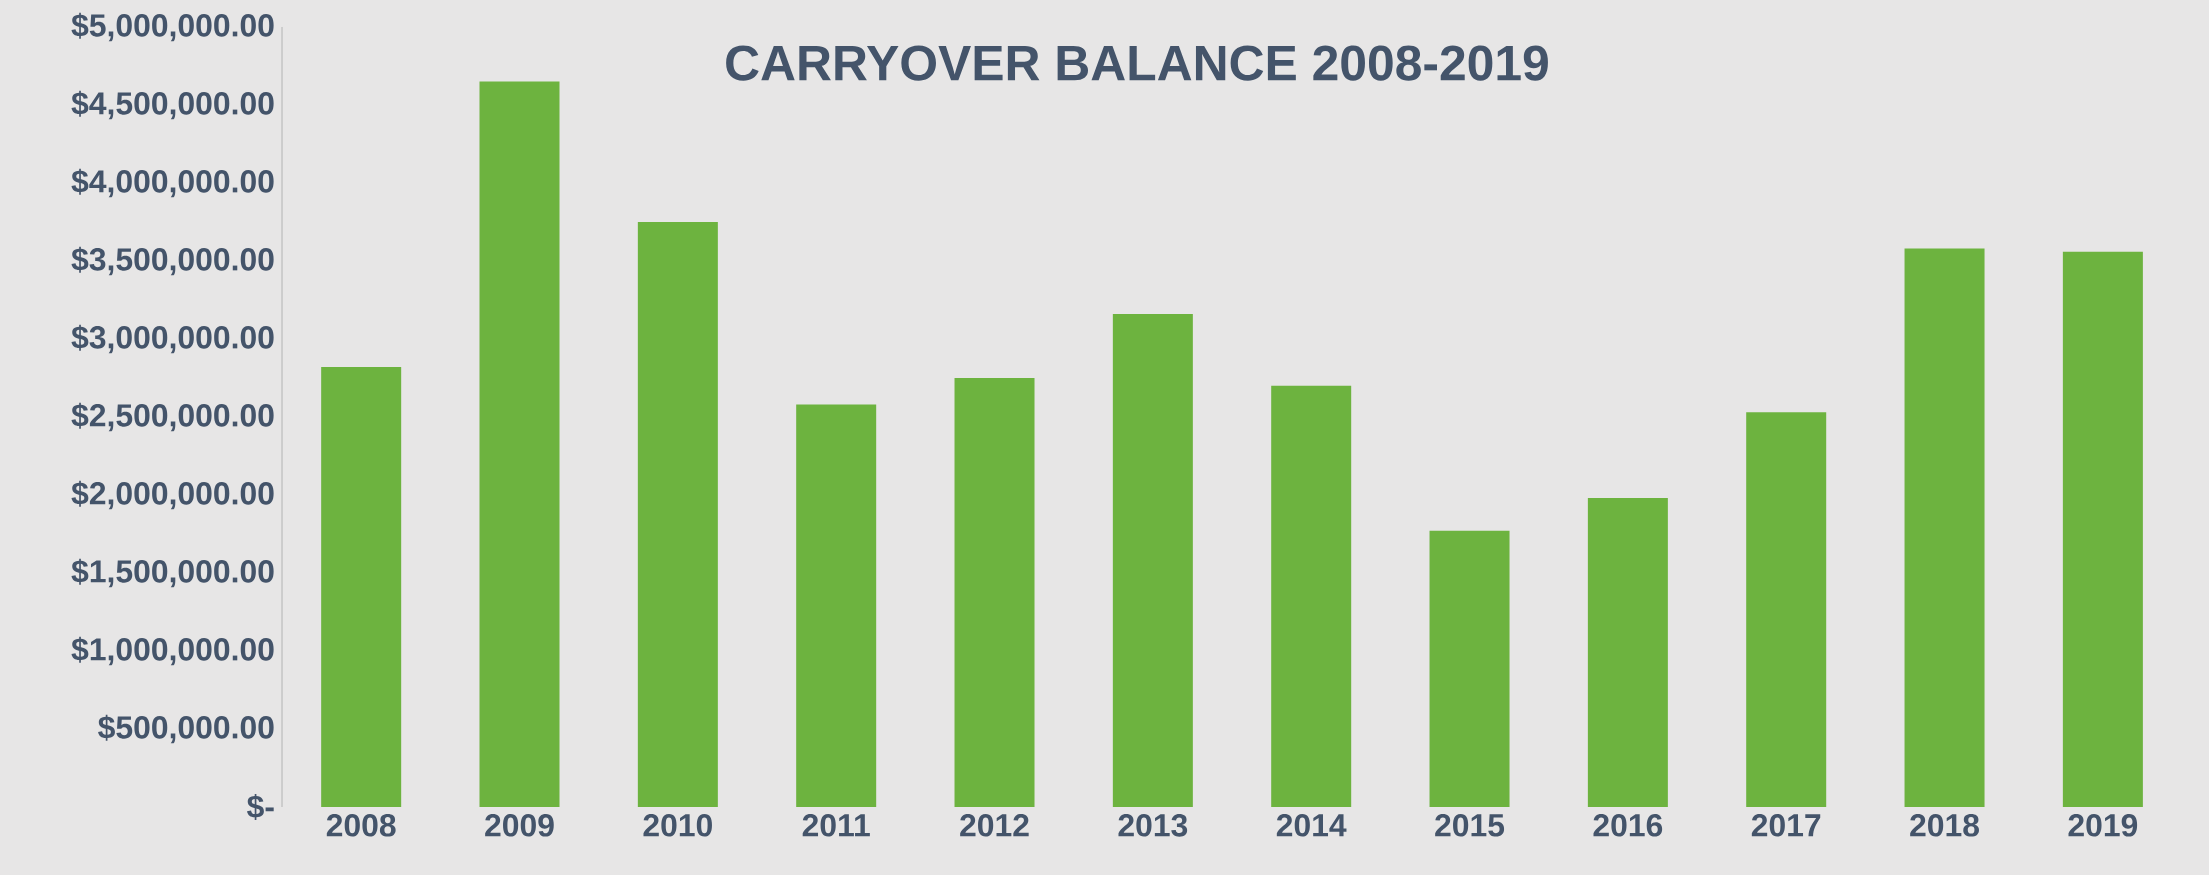 The height and width of the screenshot is (875, 2209). Describe the element at coordinates (836, 825) in the screenshot. I see `x-tick-label: 2011` at that location.